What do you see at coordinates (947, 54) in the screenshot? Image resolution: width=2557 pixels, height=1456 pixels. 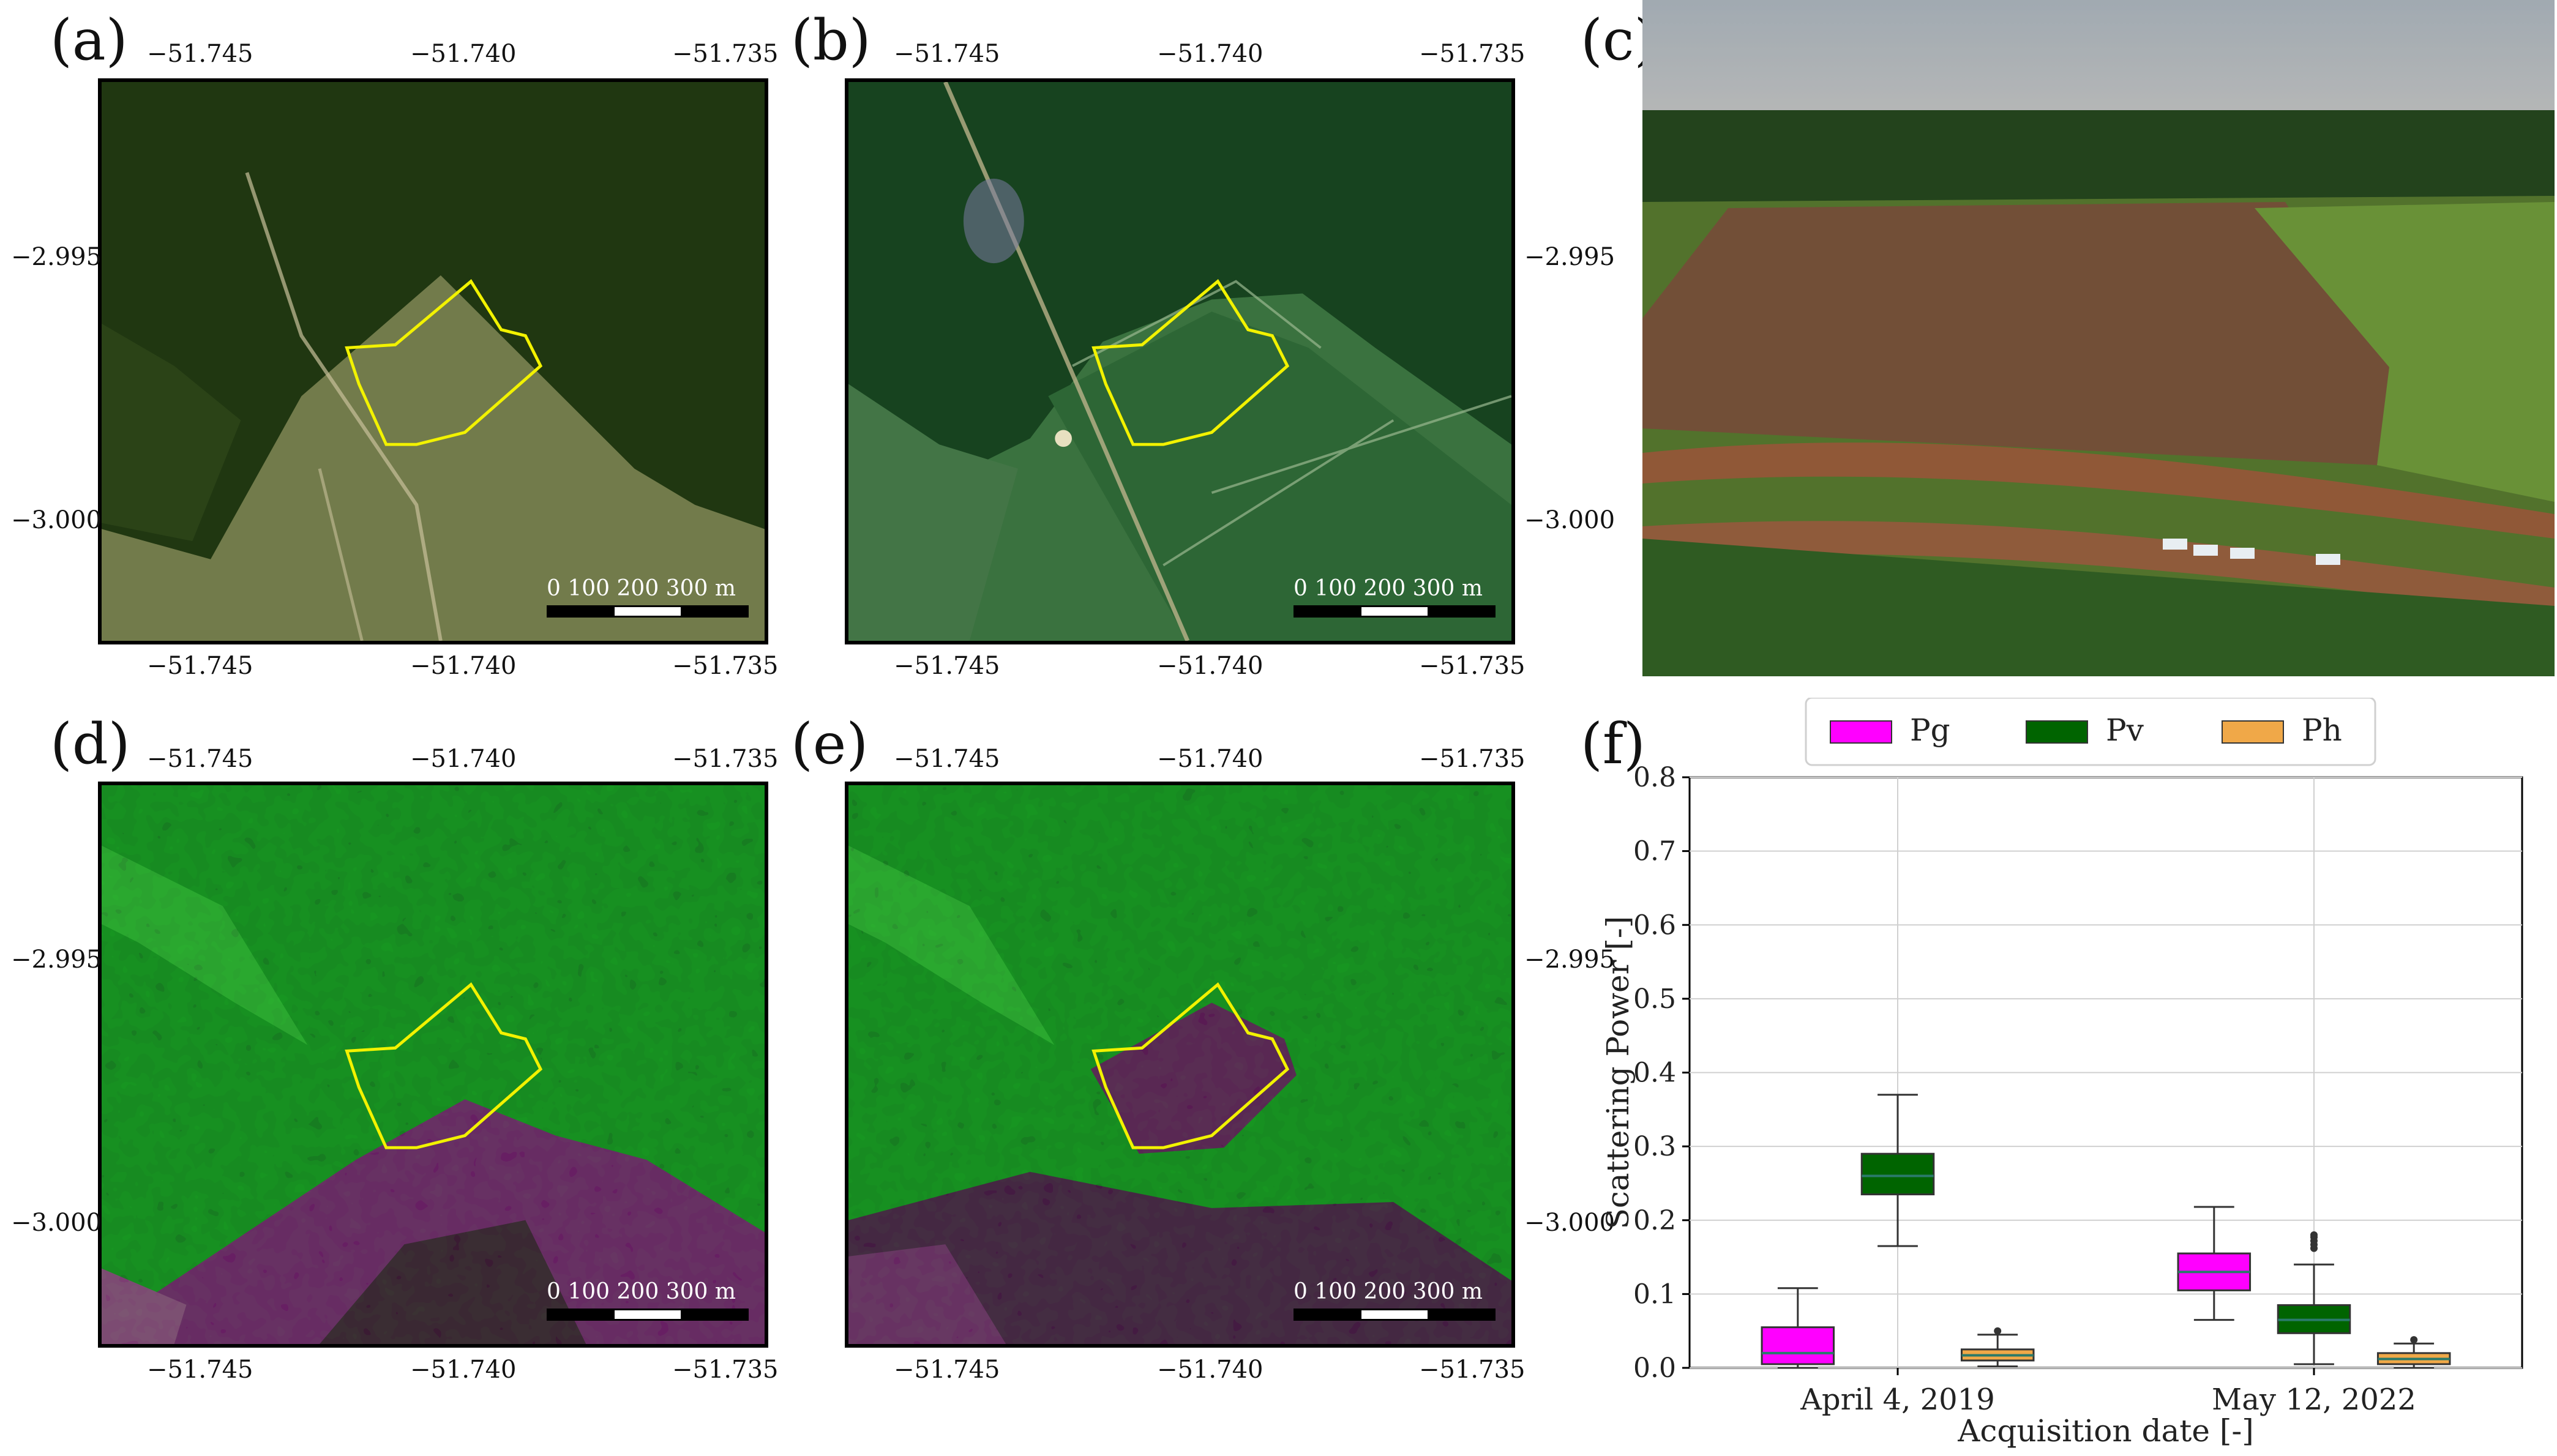 I see `tick-top-b-1: −51.745` at bounding box center [947, 54].